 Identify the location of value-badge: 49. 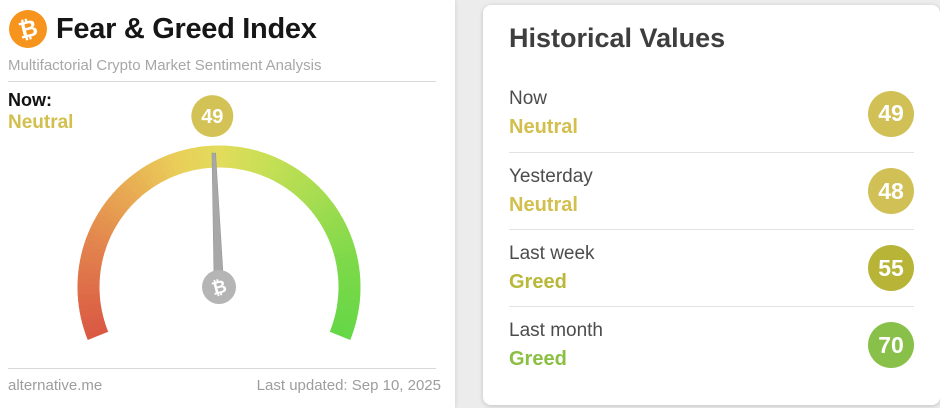
(891, 113).